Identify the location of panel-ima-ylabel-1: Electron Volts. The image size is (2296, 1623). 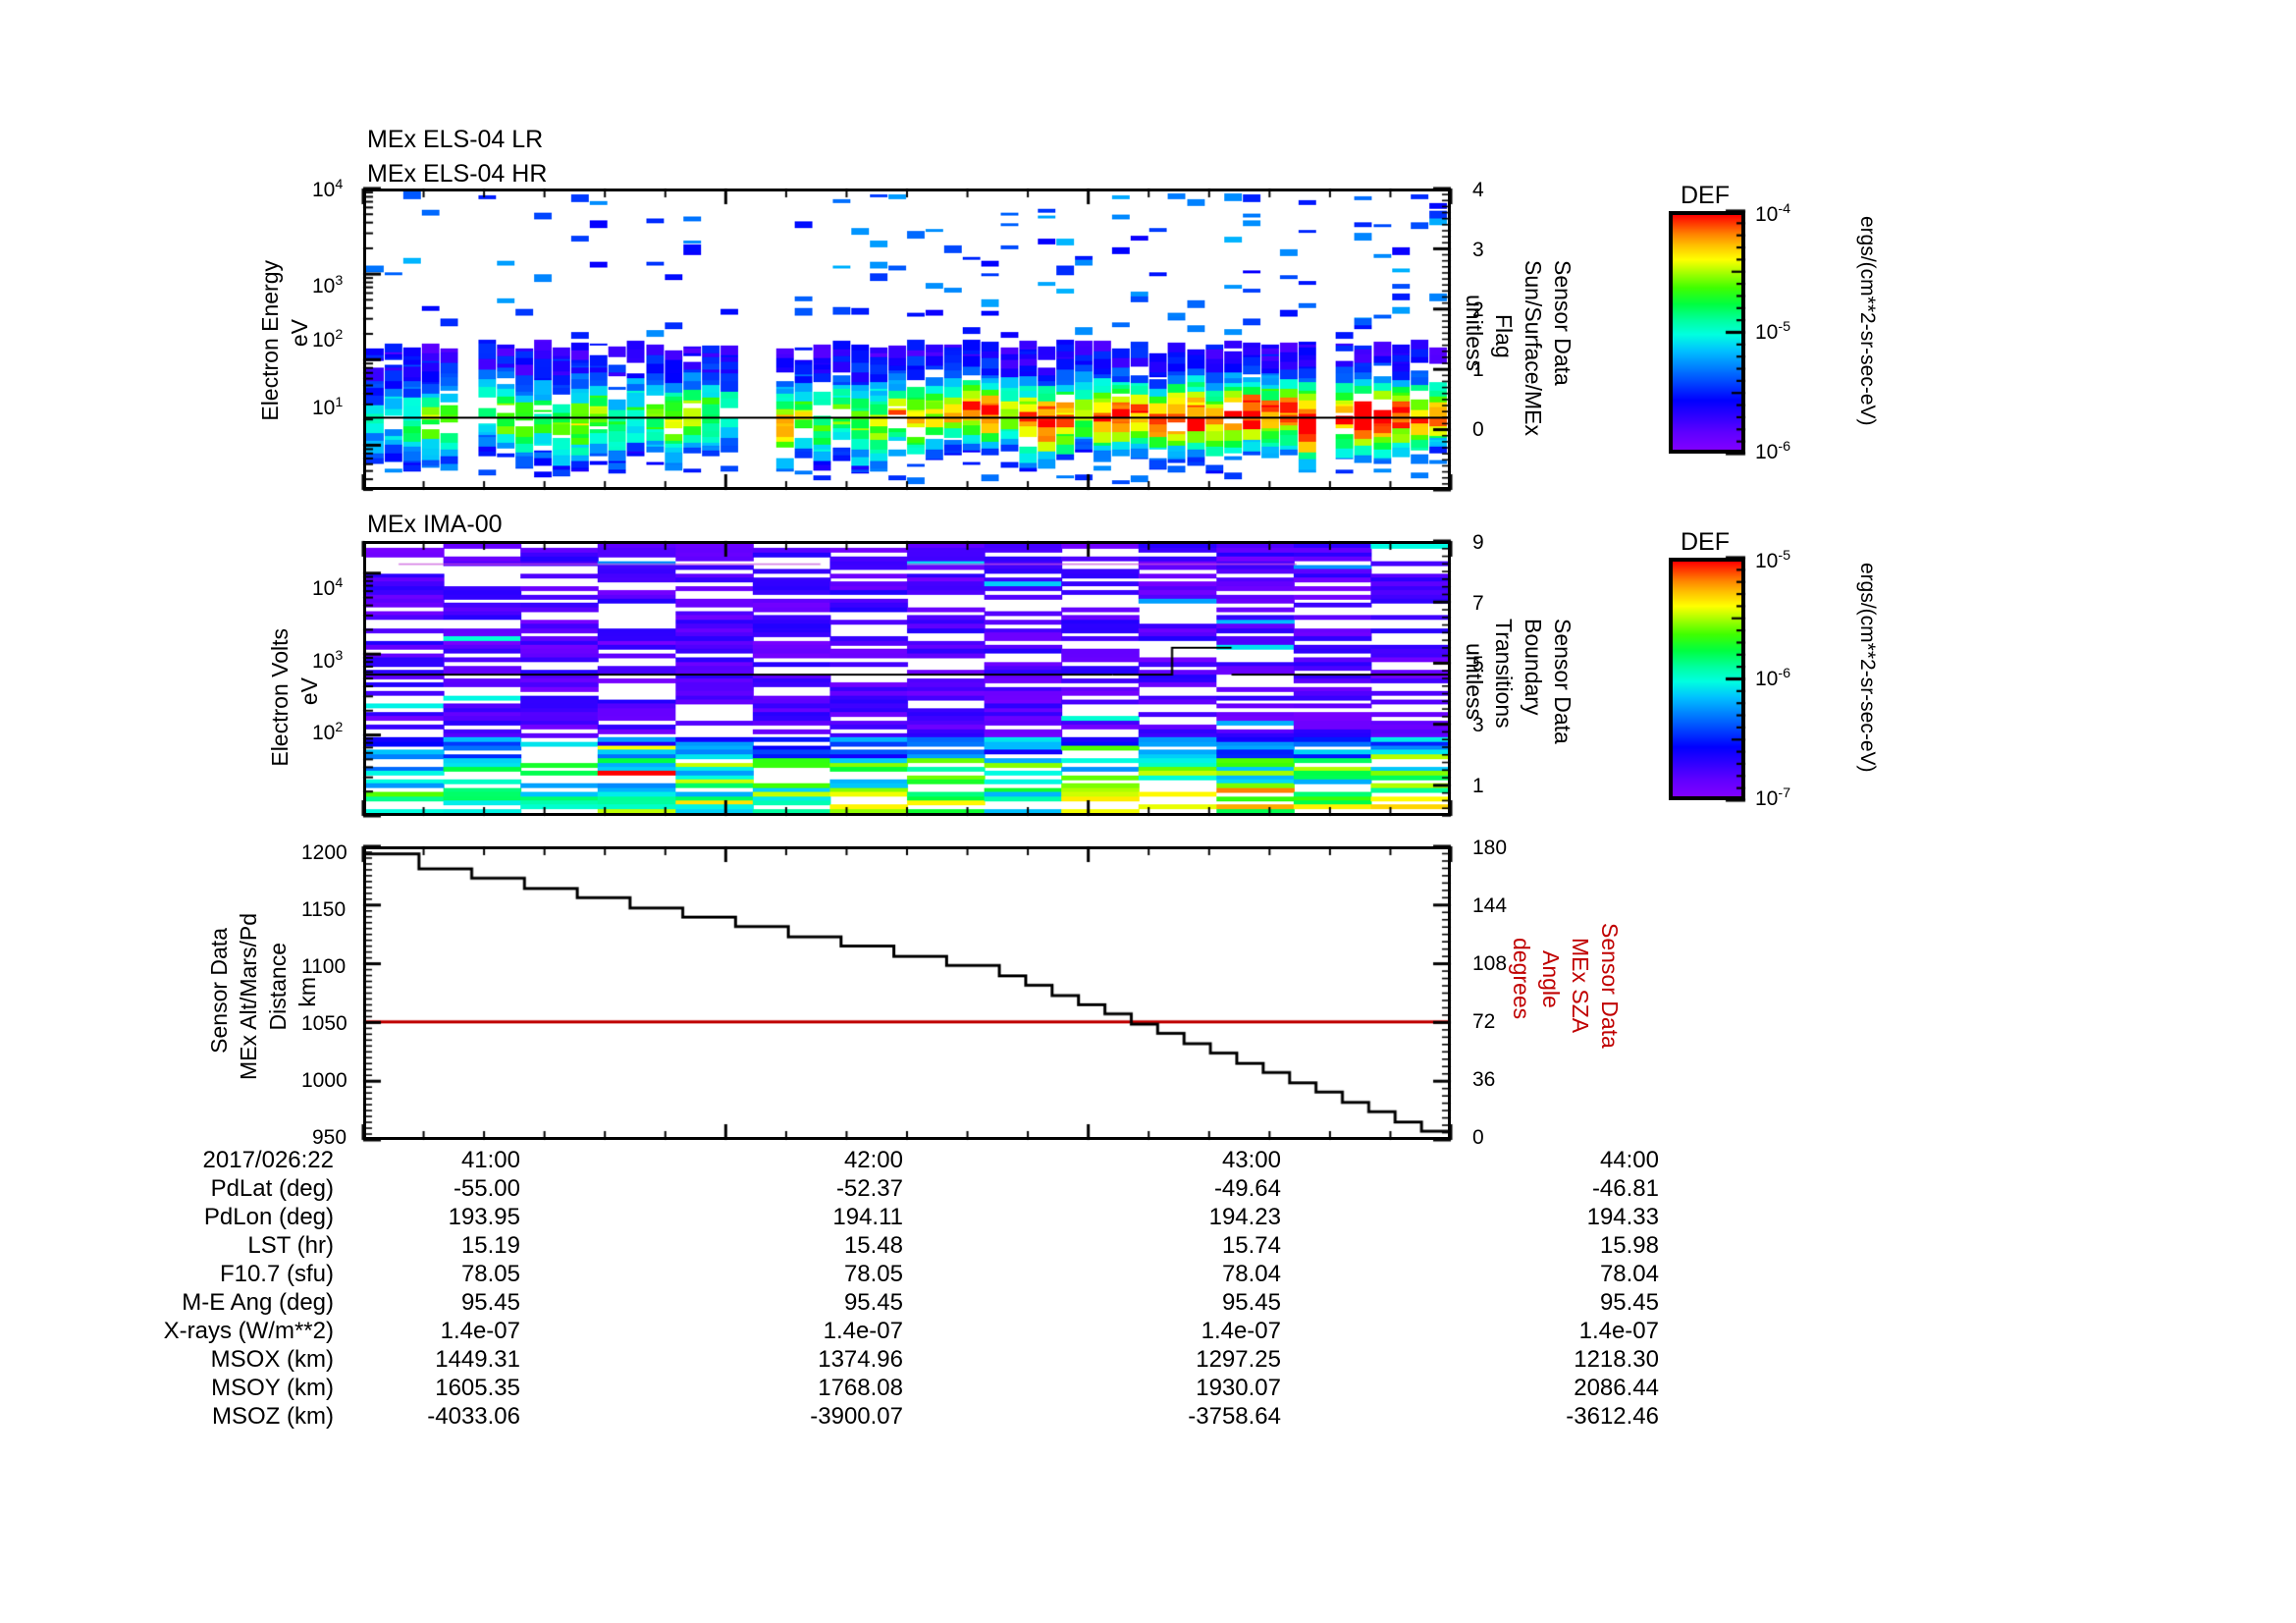
(280, 697).